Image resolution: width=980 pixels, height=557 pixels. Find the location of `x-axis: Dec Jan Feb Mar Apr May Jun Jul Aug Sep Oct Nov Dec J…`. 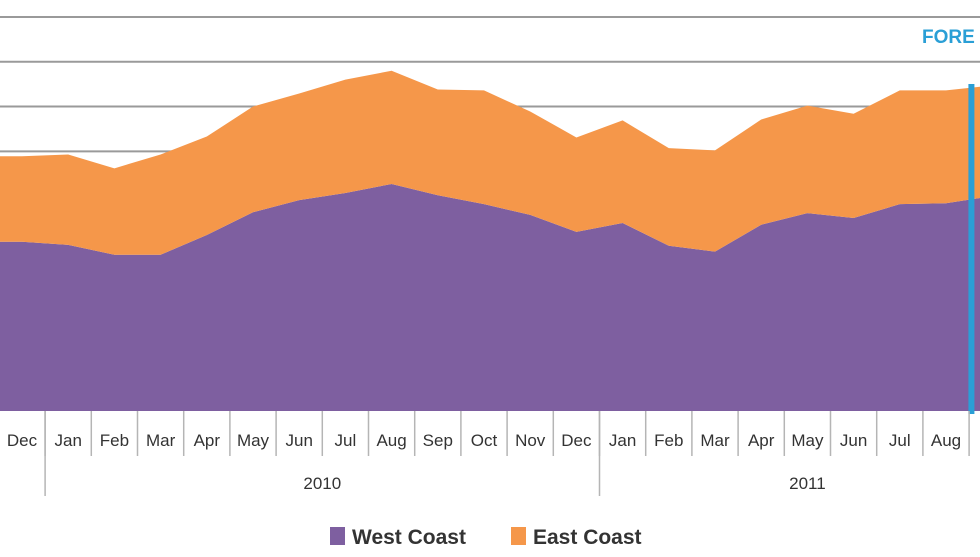

x-axis: Dec Jan Feb Mar Apr May Jun Jul Aug Sep Oct Nov Dec J… is located at coordinates (488, 453).